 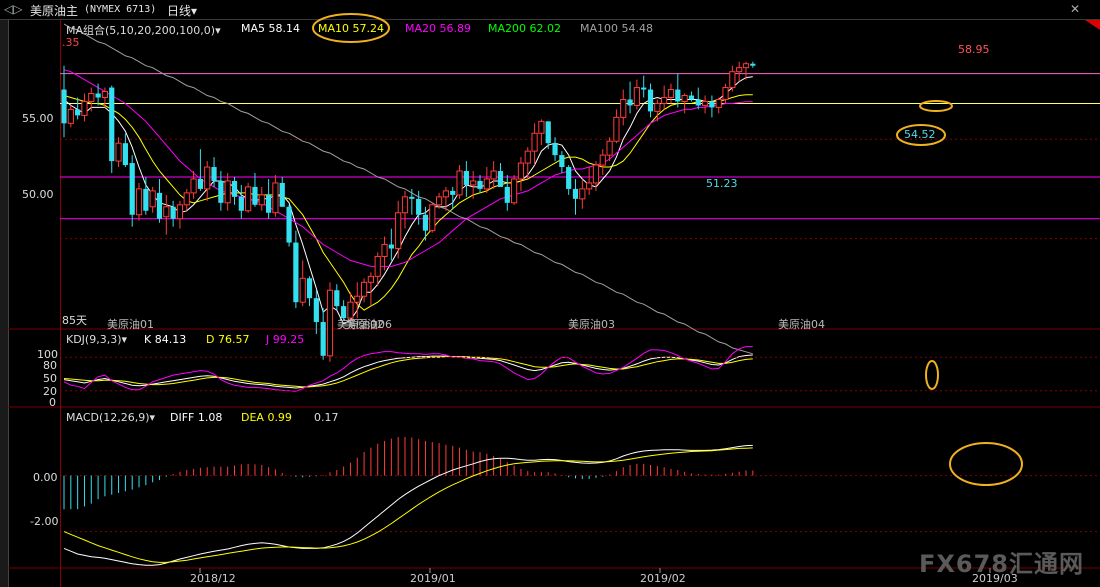 What do you see at coordinates (351, 28) in the screenshot?
I see `ma10-value: MA10 57.24` at bounding box center [351, 28].